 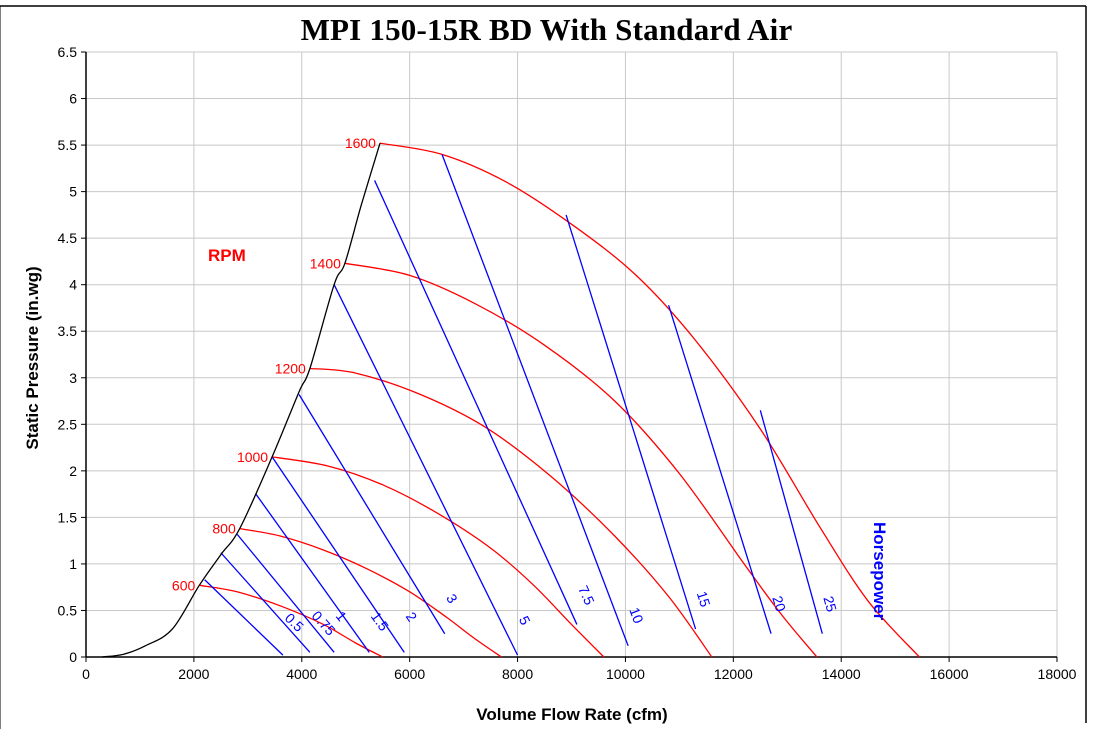 I want to click on x-tick-label: 6000, so click(x=409, y=674).